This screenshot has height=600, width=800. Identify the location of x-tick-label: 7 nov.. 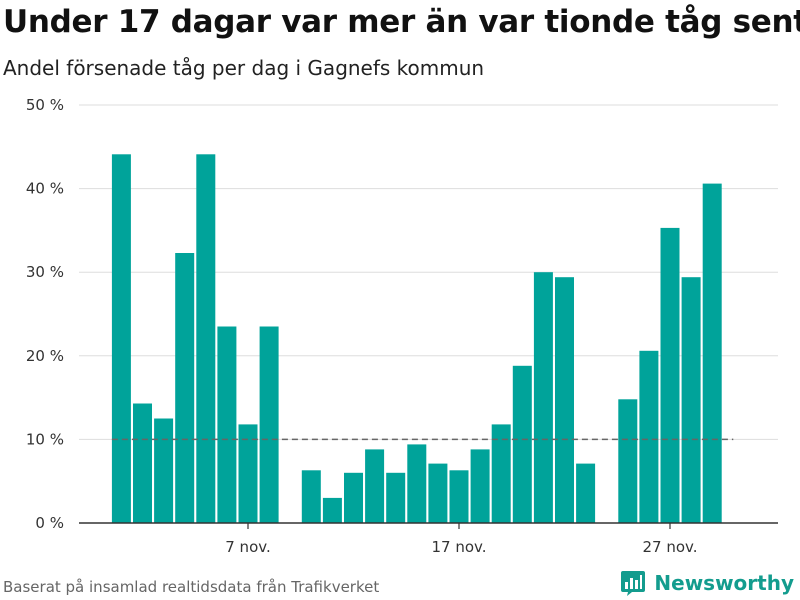
(247, 547).